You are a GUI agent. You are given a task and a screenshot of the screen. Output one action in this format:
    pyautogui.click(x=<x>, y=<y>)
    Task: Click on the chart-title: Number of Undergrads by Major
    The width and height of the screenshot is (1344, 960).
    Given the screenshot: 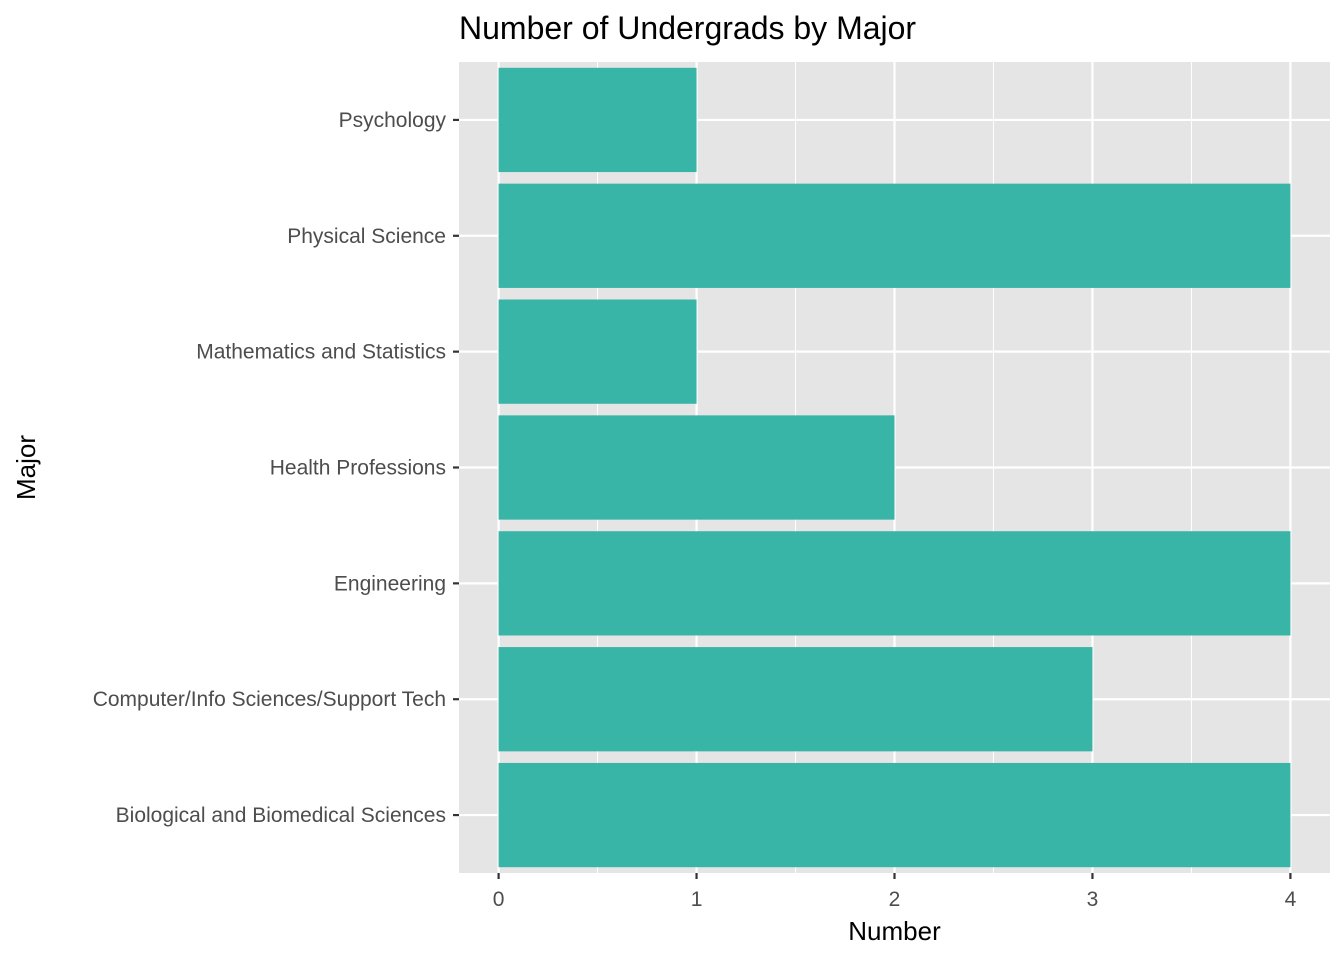 What is the action you would take?
    pyautogui.click(x=687, y=28)
    